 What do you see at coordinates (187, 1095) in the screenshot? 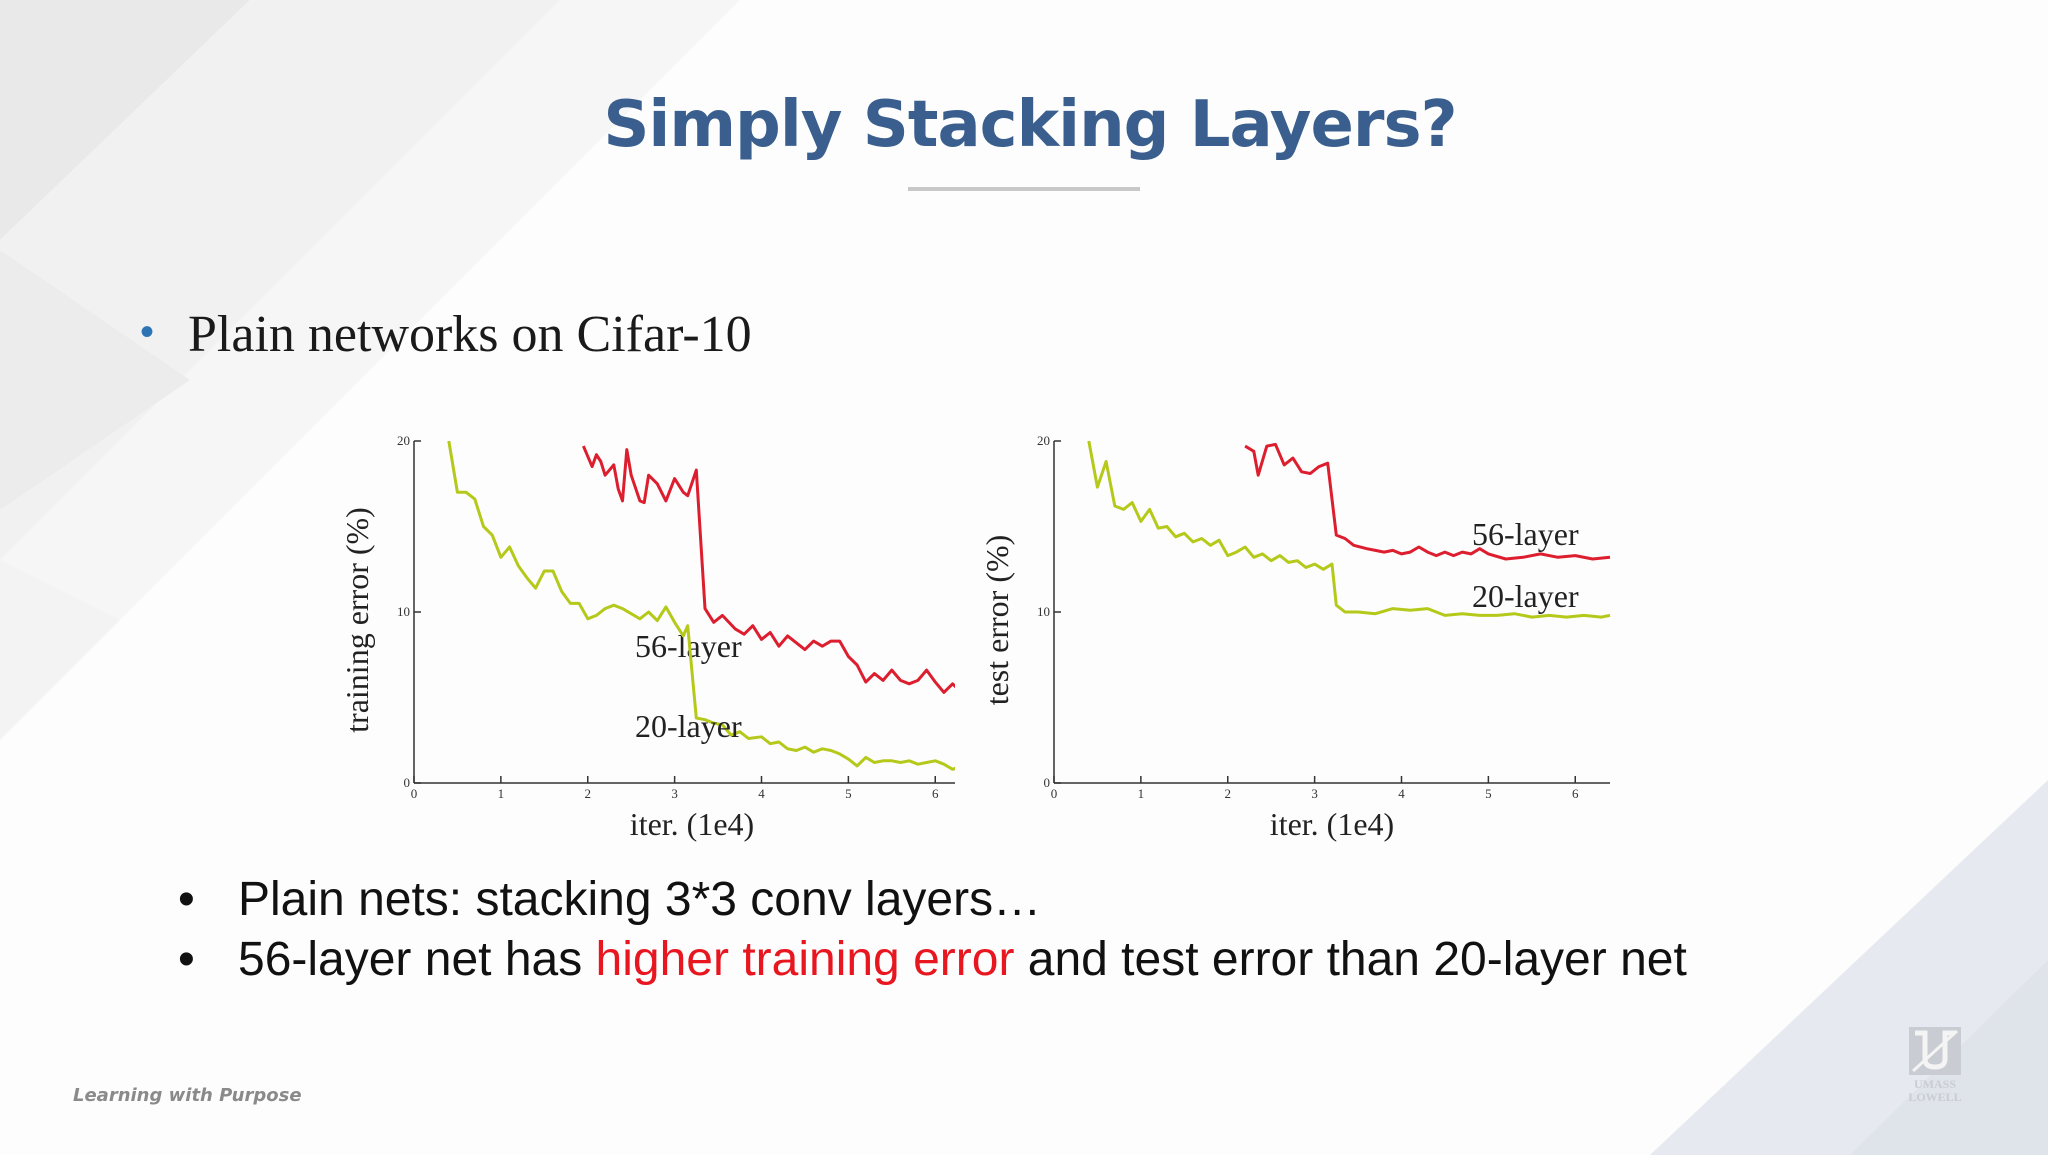
I see `footer-tagline: Learning with Purpose` at bounding box center [187, 1095].